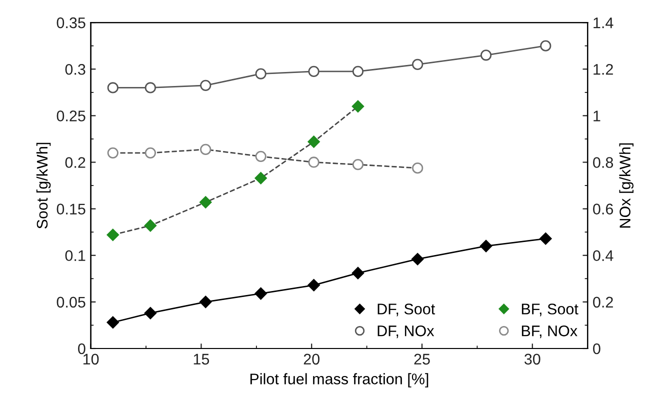 The image size is (658, 410). Describe the element at coordinates (71, 22) in the screenshot. I see `y-tick-label: 0.35` at that location.